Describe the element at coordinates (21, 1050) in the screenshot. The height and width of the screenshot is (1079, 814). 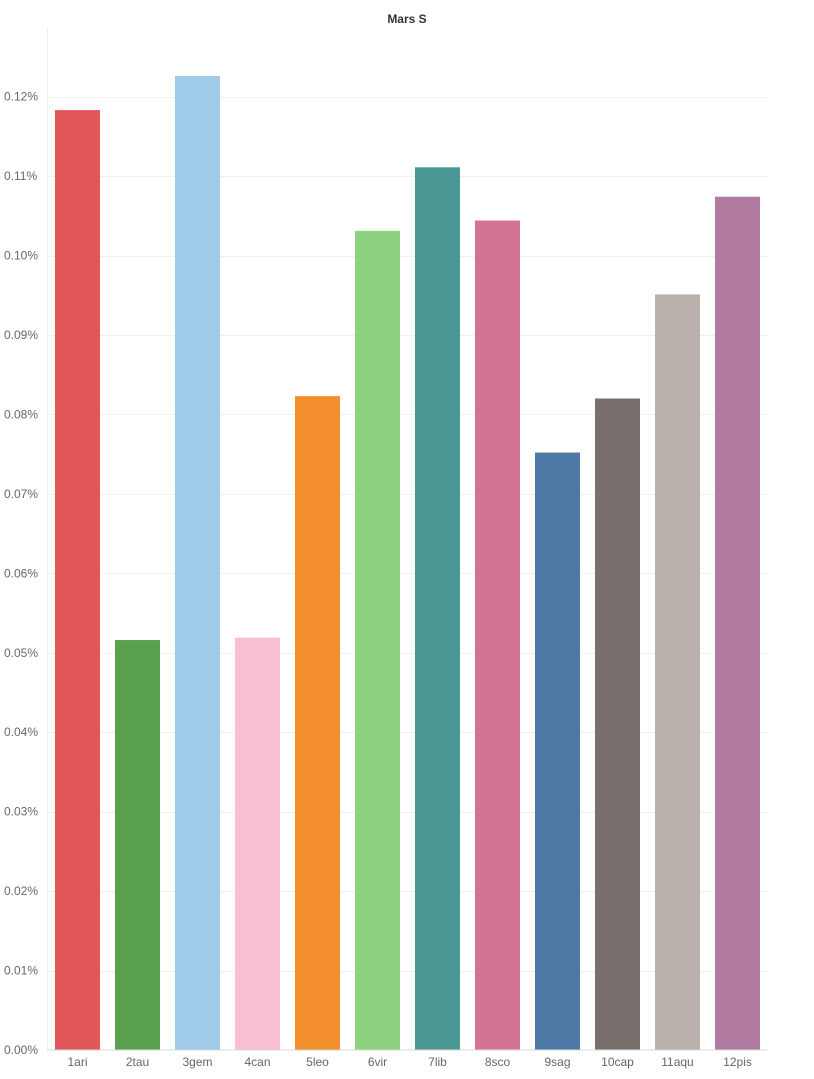
I see `y-tick-label: 0.00%` at that location.